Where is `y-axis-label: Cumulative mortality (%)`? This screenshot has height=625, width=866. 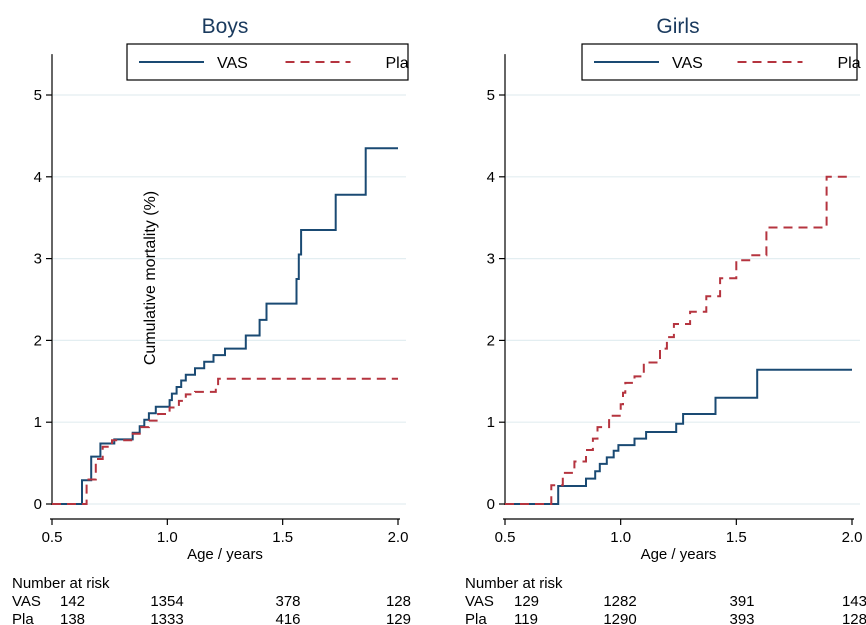
y-axis-label: Cumulative mortality (%) is located at coordinates (150, 278).